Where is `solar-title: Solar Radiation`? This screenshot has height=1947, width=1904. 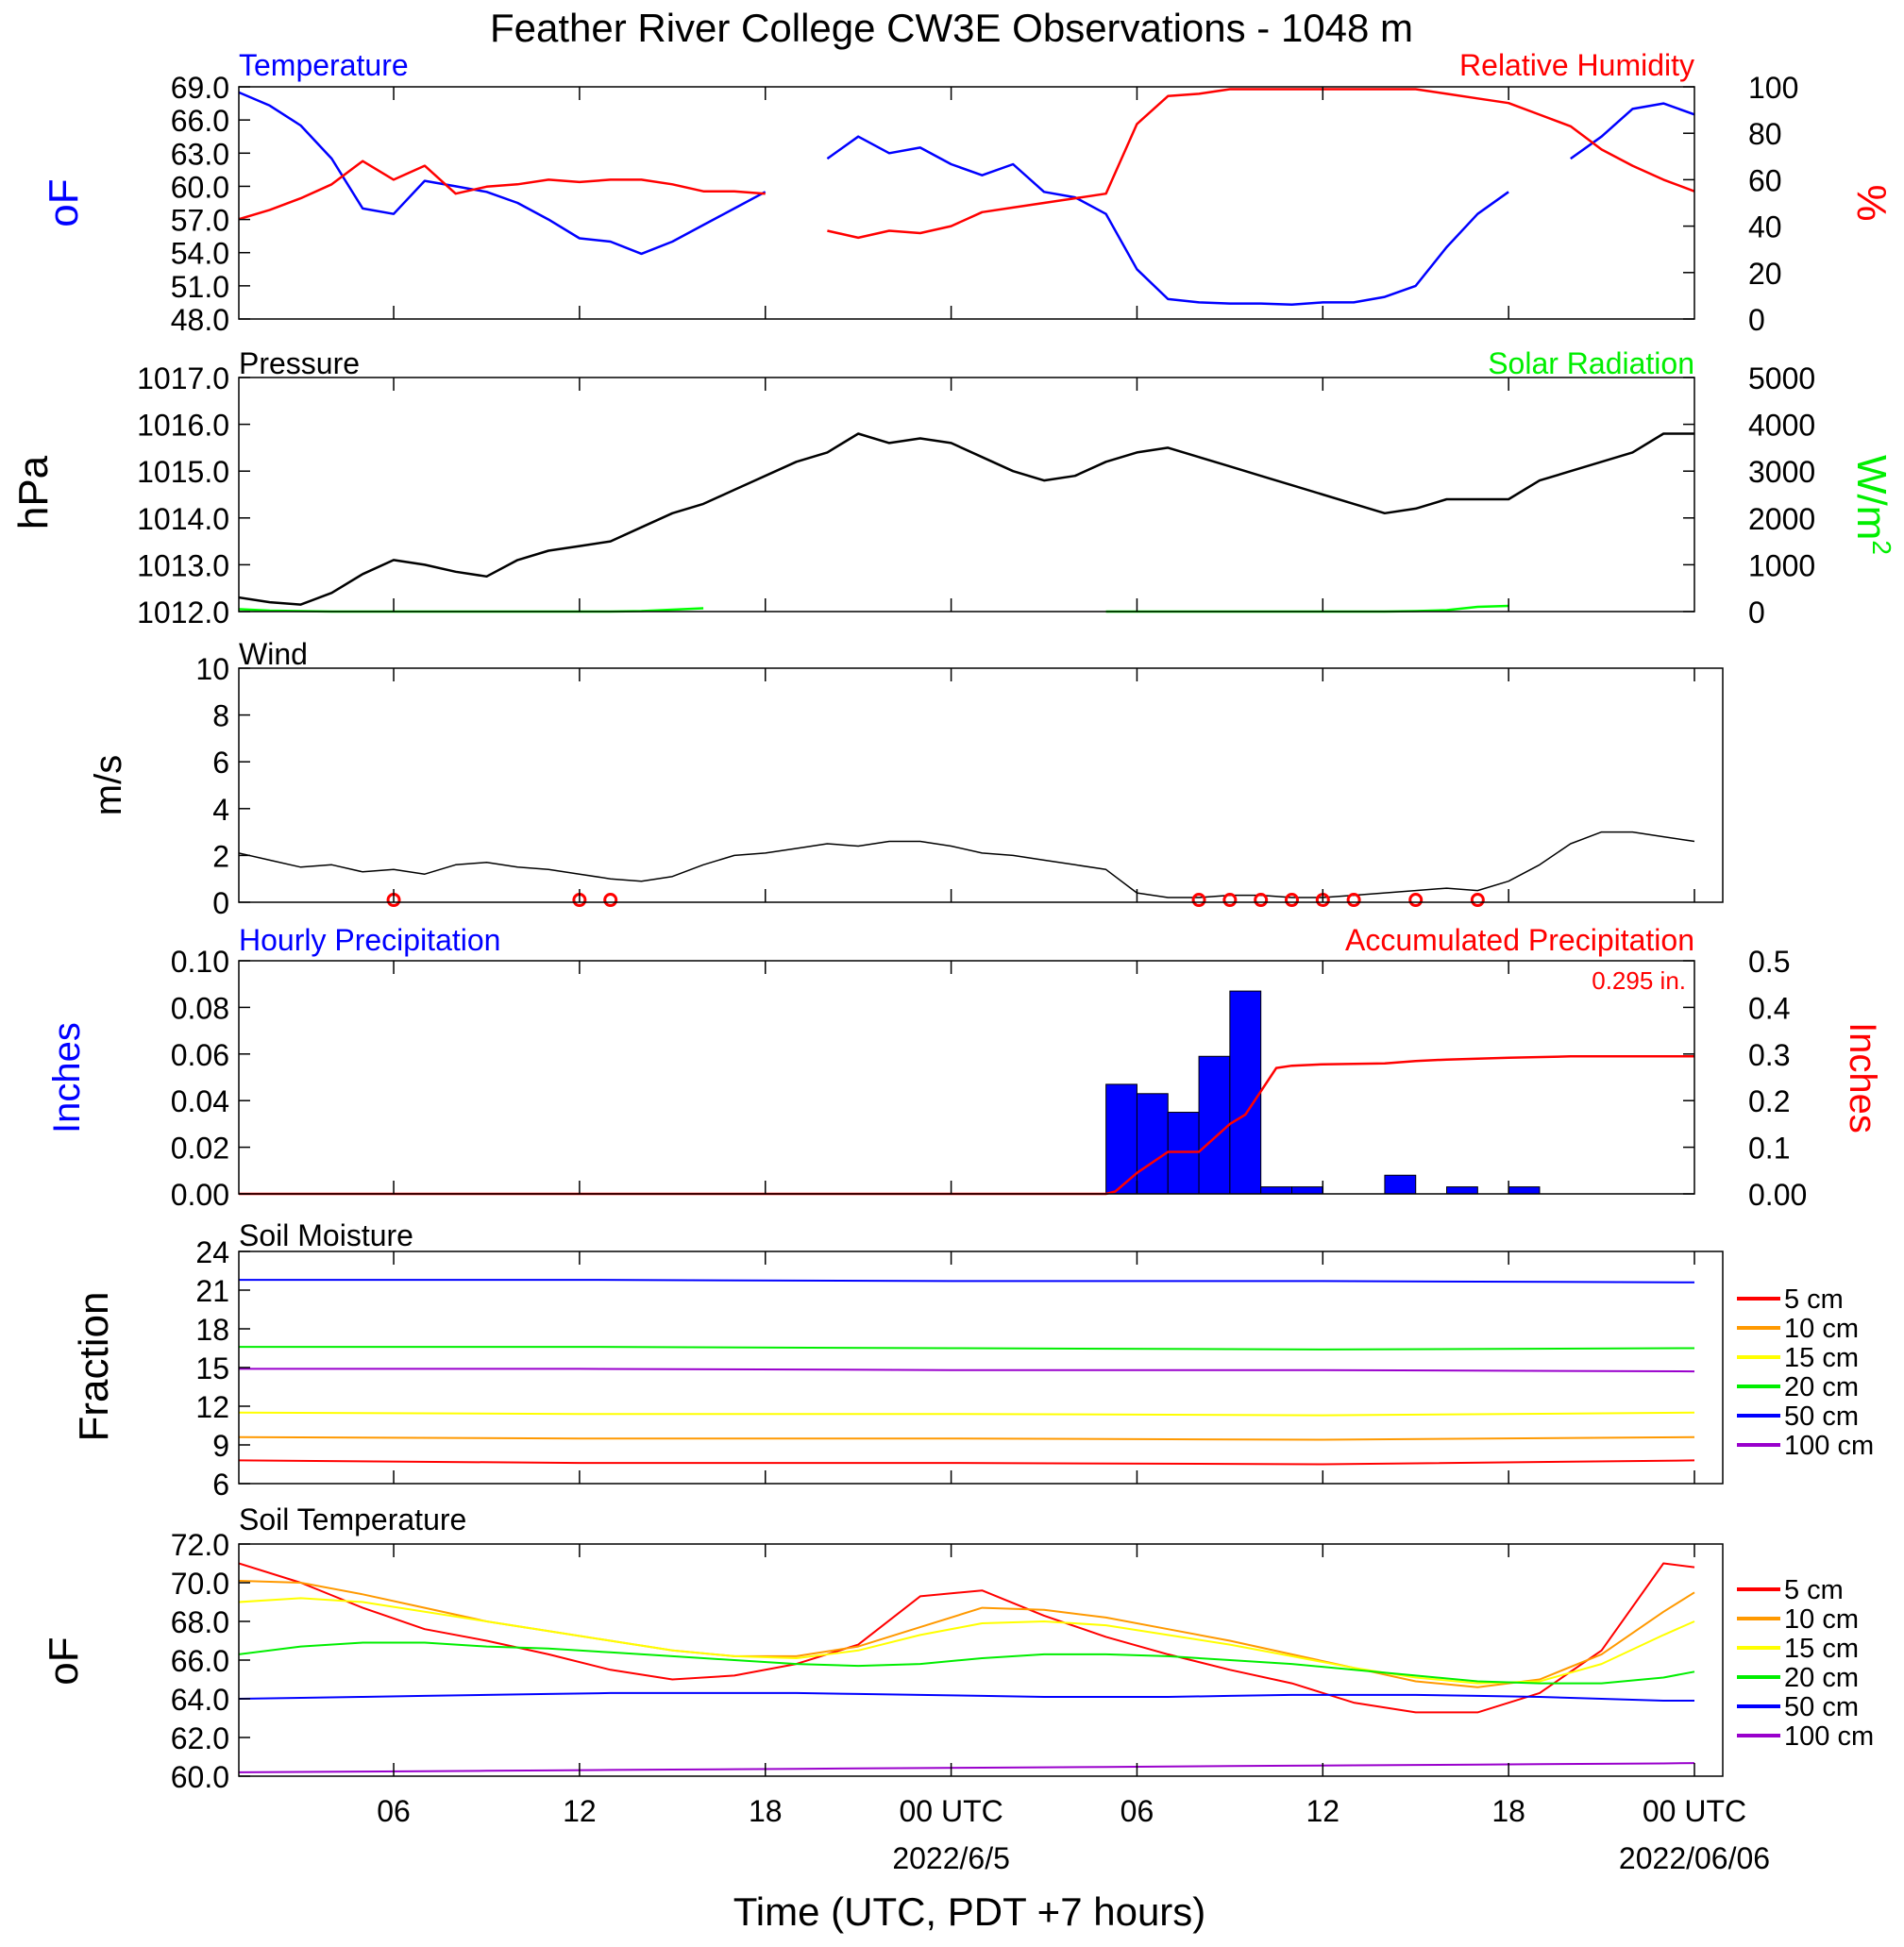 solar-title: Solar Radiation is located at coordinates (1591, 363).